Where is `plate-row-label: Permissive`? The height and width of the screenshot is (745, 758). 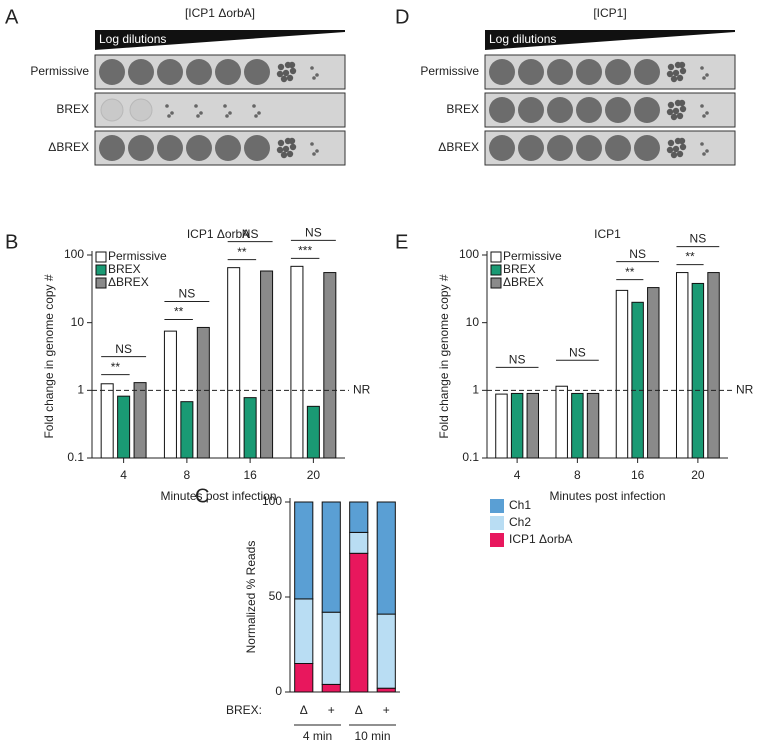 plate-row-label: Permissive is located at coordinates (59, 71).